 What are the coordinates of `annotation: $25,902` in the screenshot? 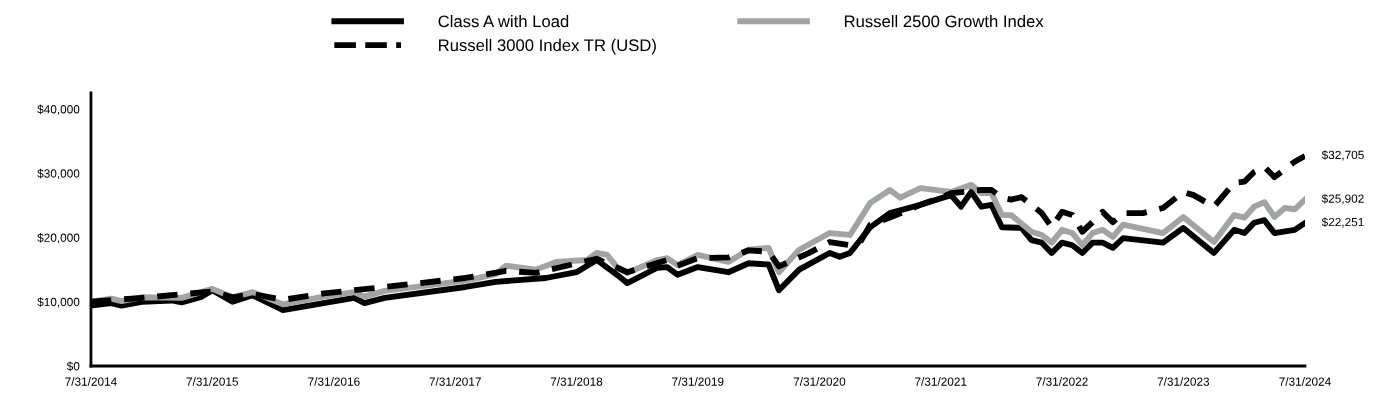 It's located at (1342, 199).